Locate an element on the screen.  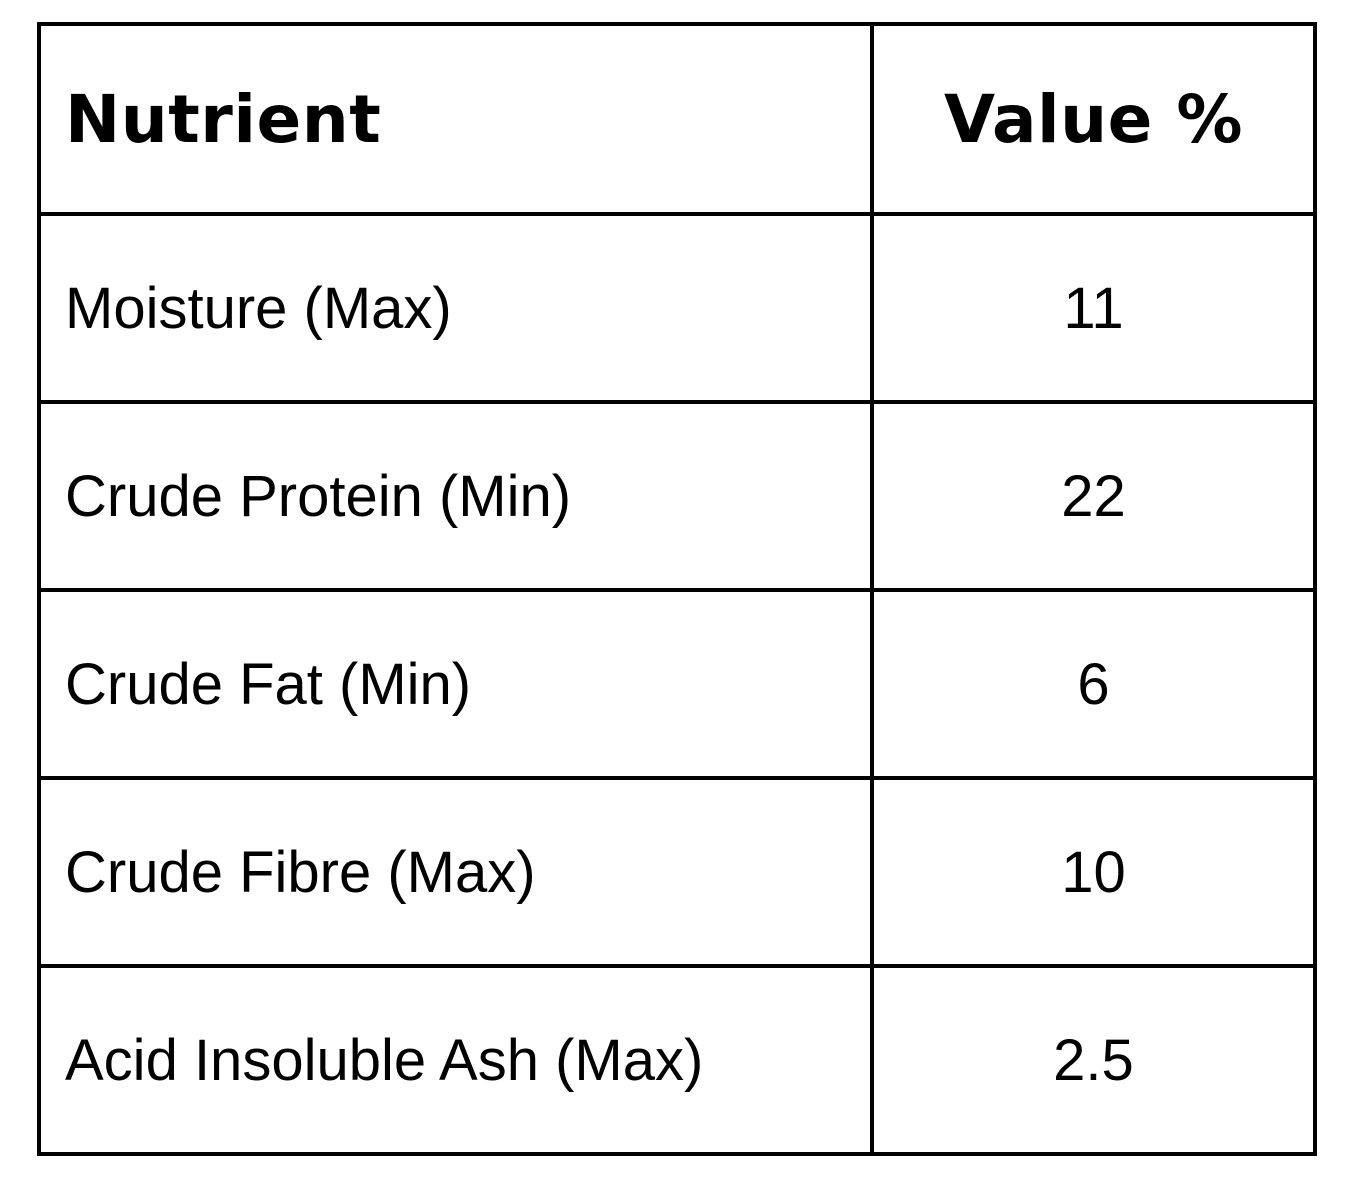
value-cell: 10 is located at coordinates (1093, 872).